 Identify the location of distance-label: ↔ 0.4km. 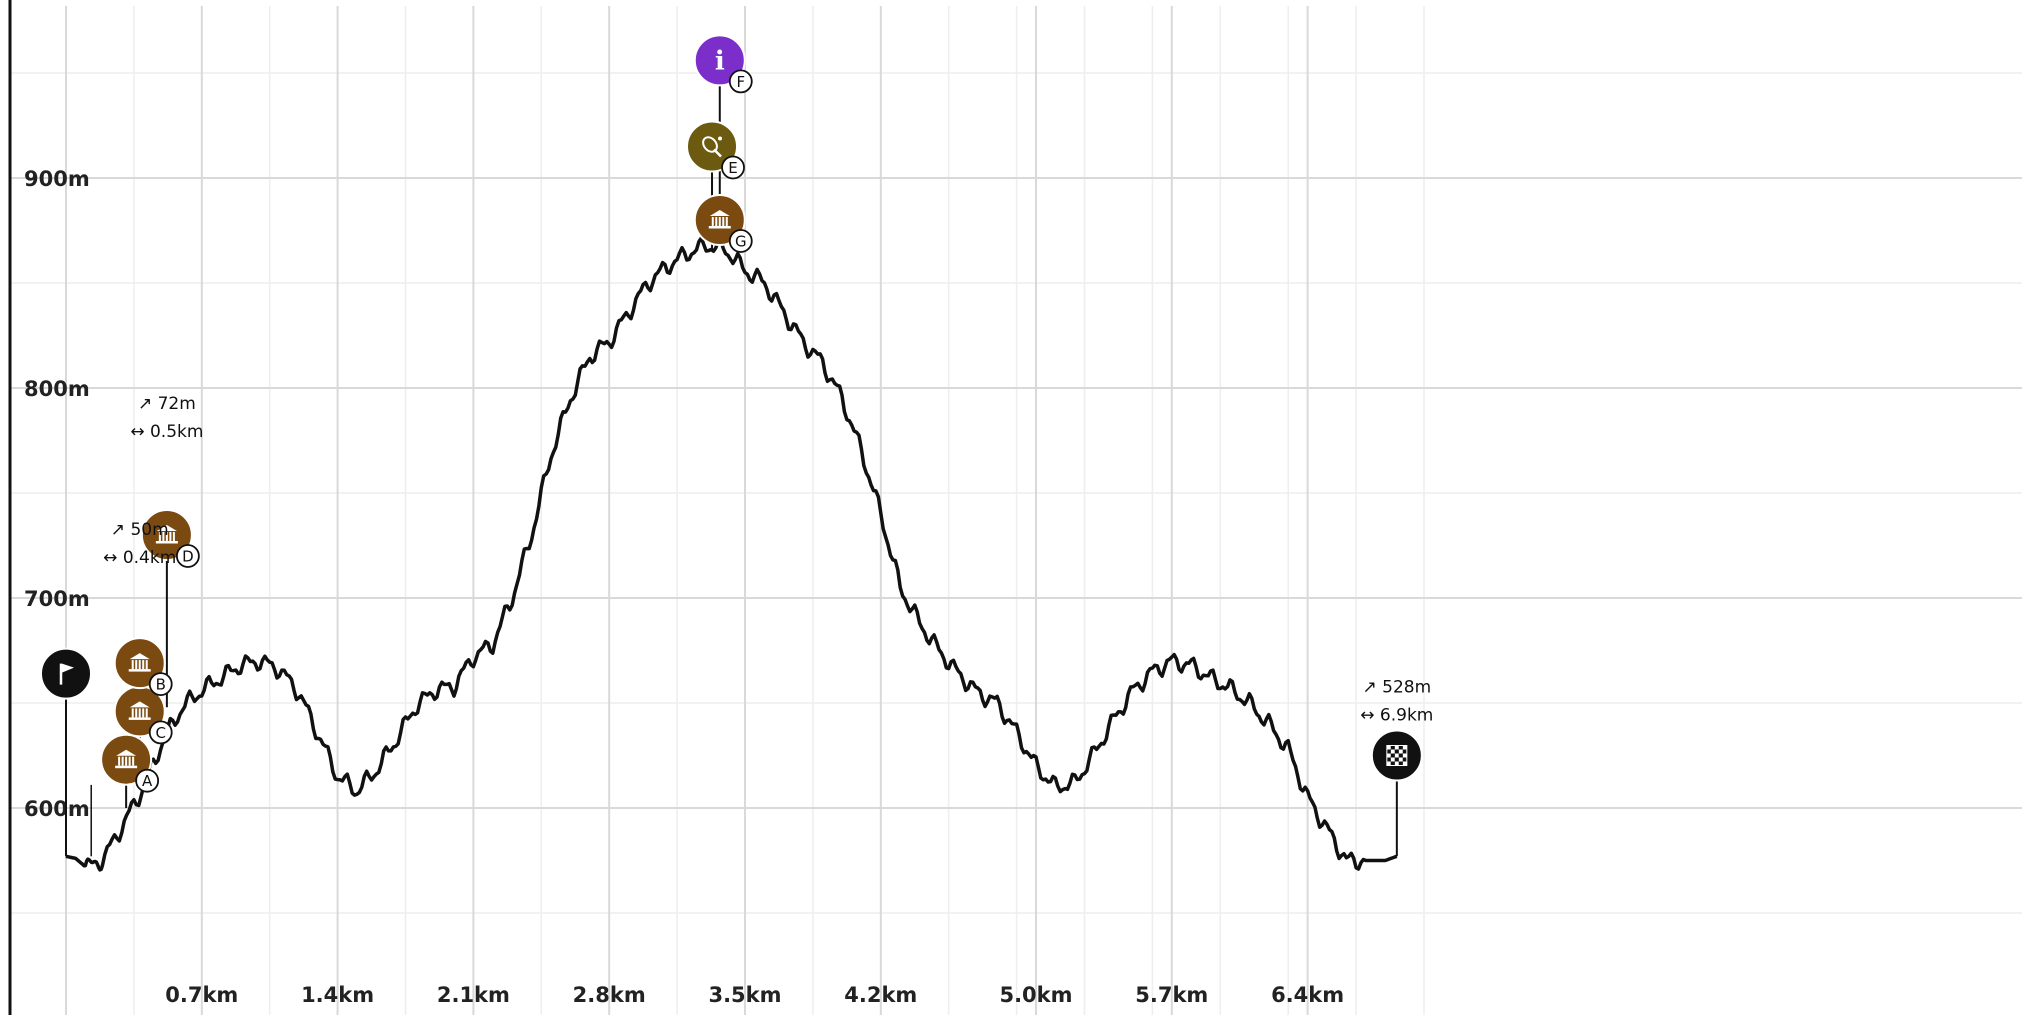
(139, 558).